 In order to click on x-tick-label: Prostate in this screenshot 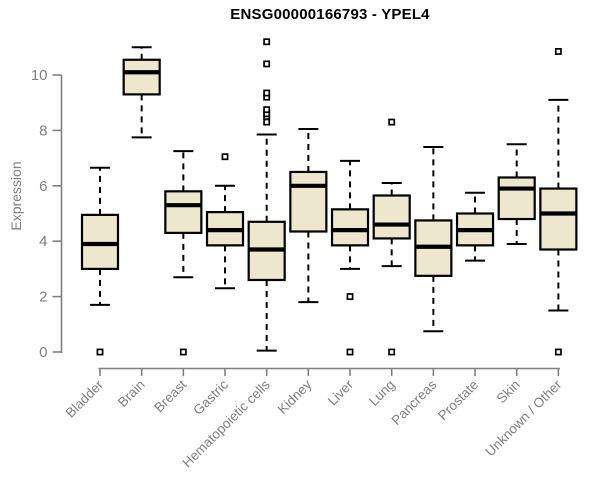, I will do `click(458, 400)`.